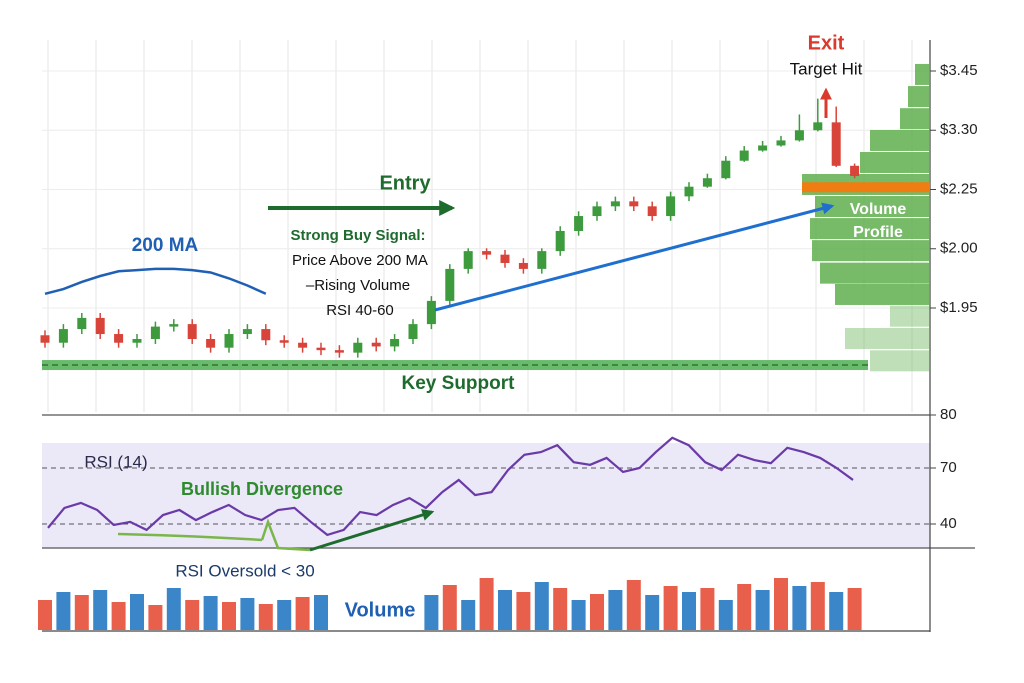 The height and width of the screenshot is (683, 1024). What do you see at coordinates (959, 188) in the screenshot?
I see `y-tick-label: $2.25` at bounding box center [959, 188].